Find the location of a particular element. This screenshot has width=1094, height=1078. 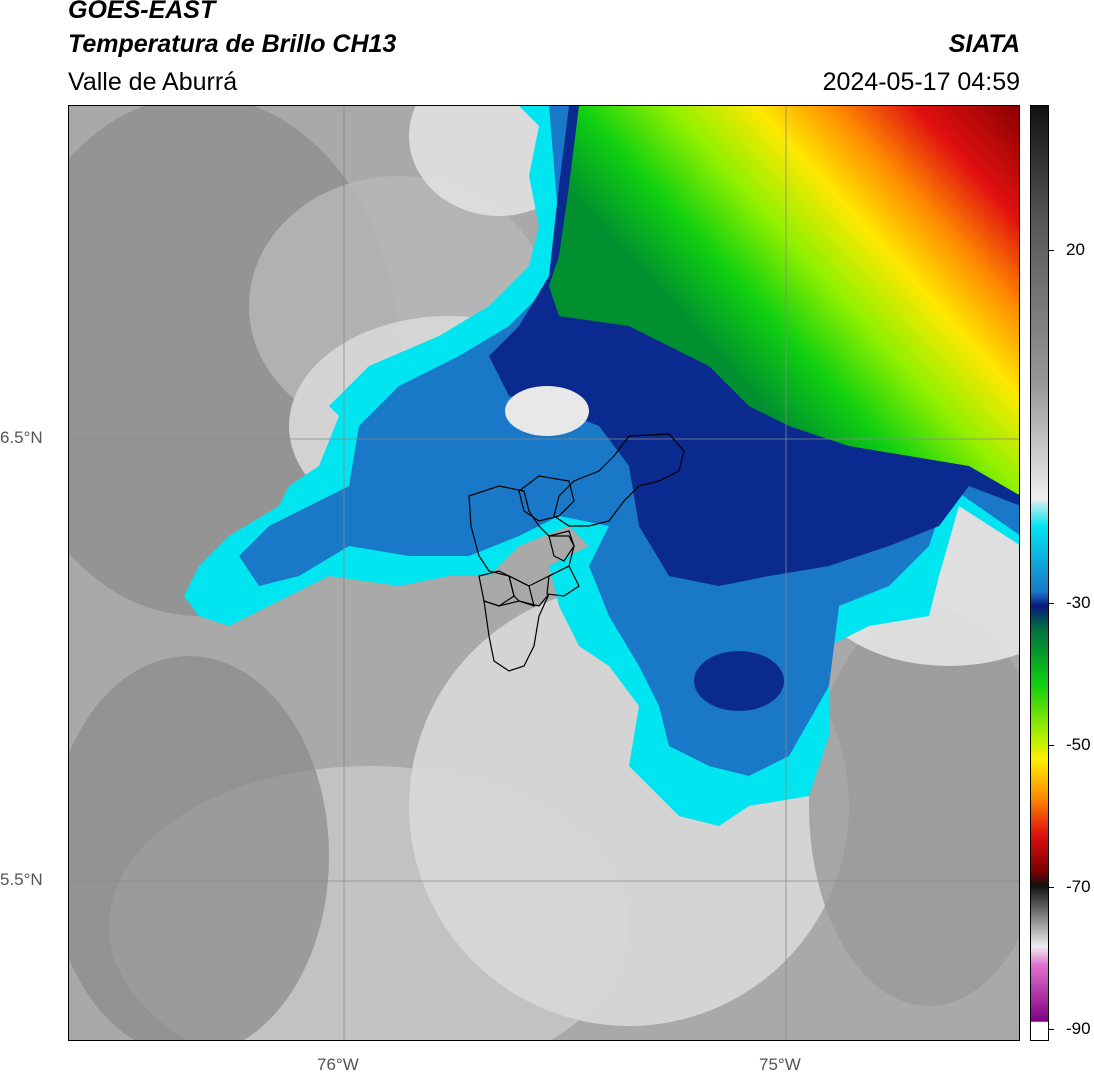

cloud-navy-core is located at coordinates (739, 681).